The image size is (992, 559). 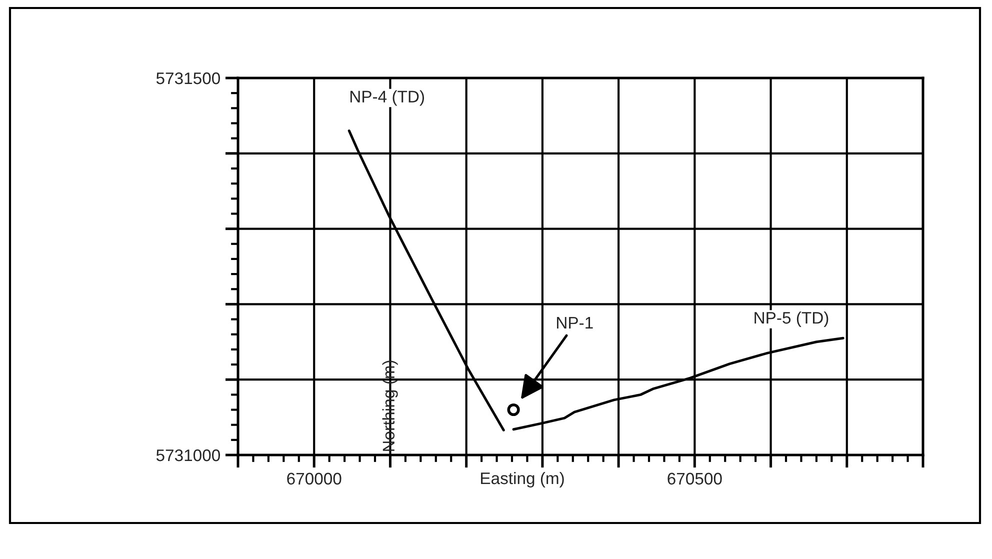 What do you see at coordinates (390, 405) in the screenshot?
I see `y-axis-title: Northing (m)` at bounding box center [390, 405].